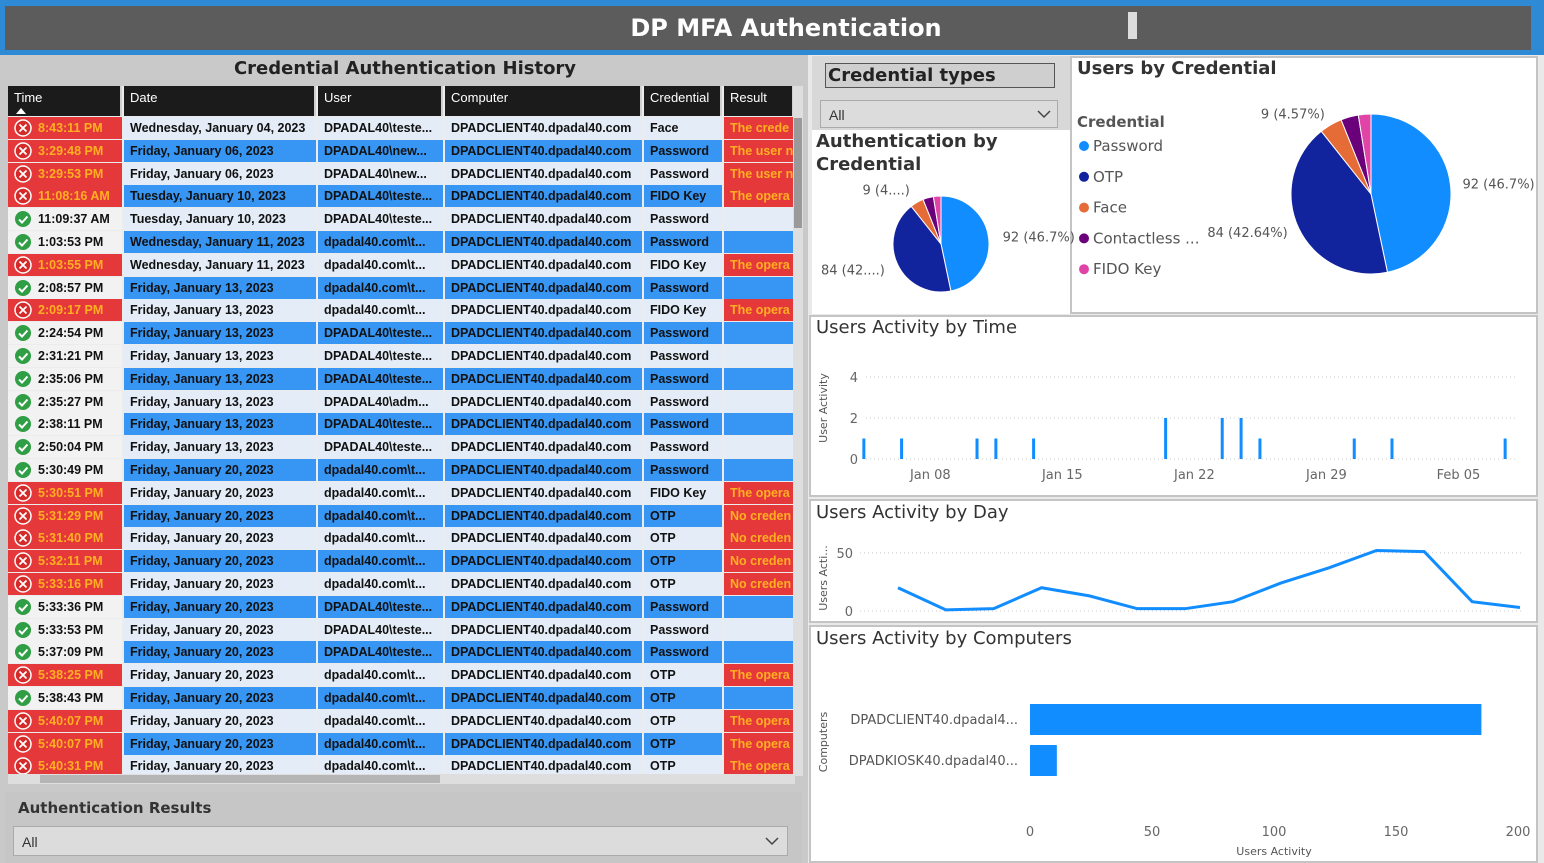 Image resolution: width=1544 pixels, height=863 pixels. Describe the element at coordinates (65, 652) in the screenshot. I see `time-cell: 5:37:09 PM` at that location.